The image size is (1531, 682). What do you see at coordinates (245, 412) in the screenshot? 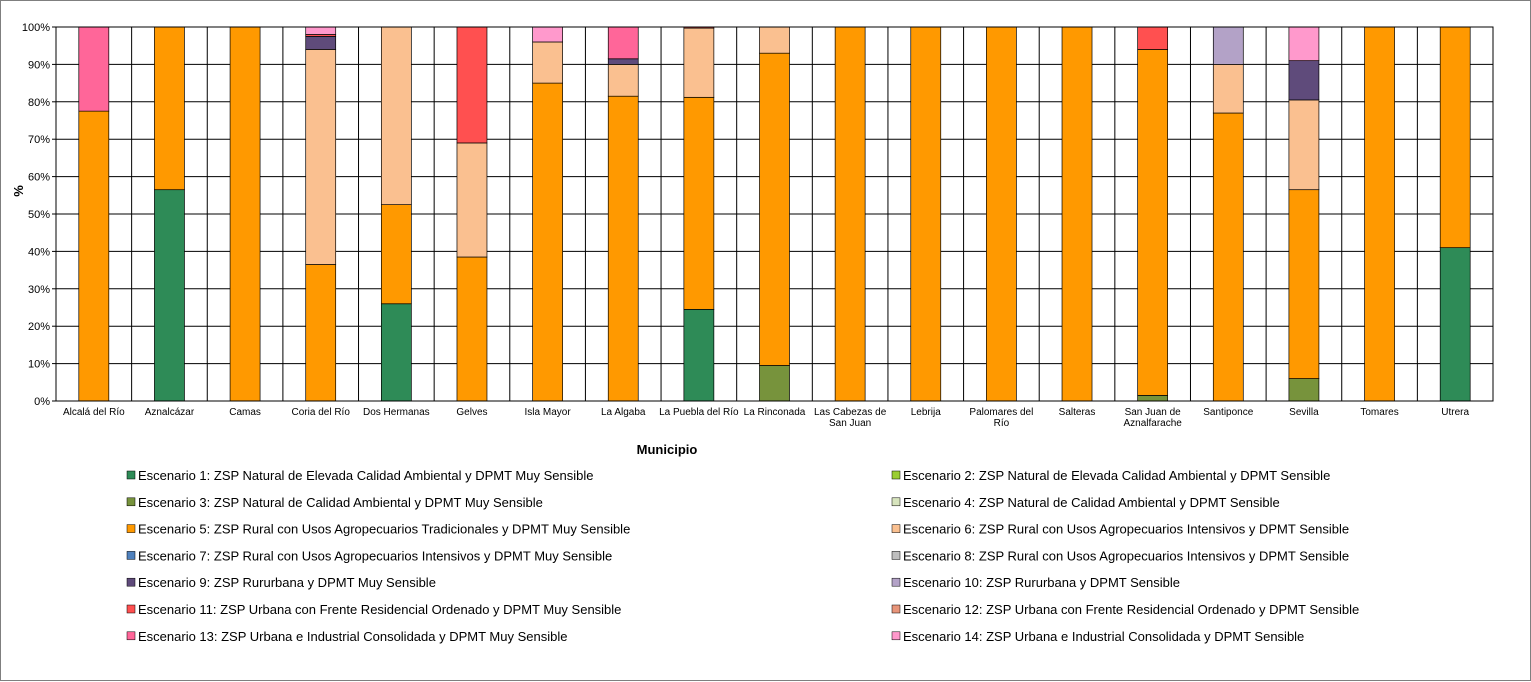
I see `x-tick-label: Camas` at bounding box center [245, 412].